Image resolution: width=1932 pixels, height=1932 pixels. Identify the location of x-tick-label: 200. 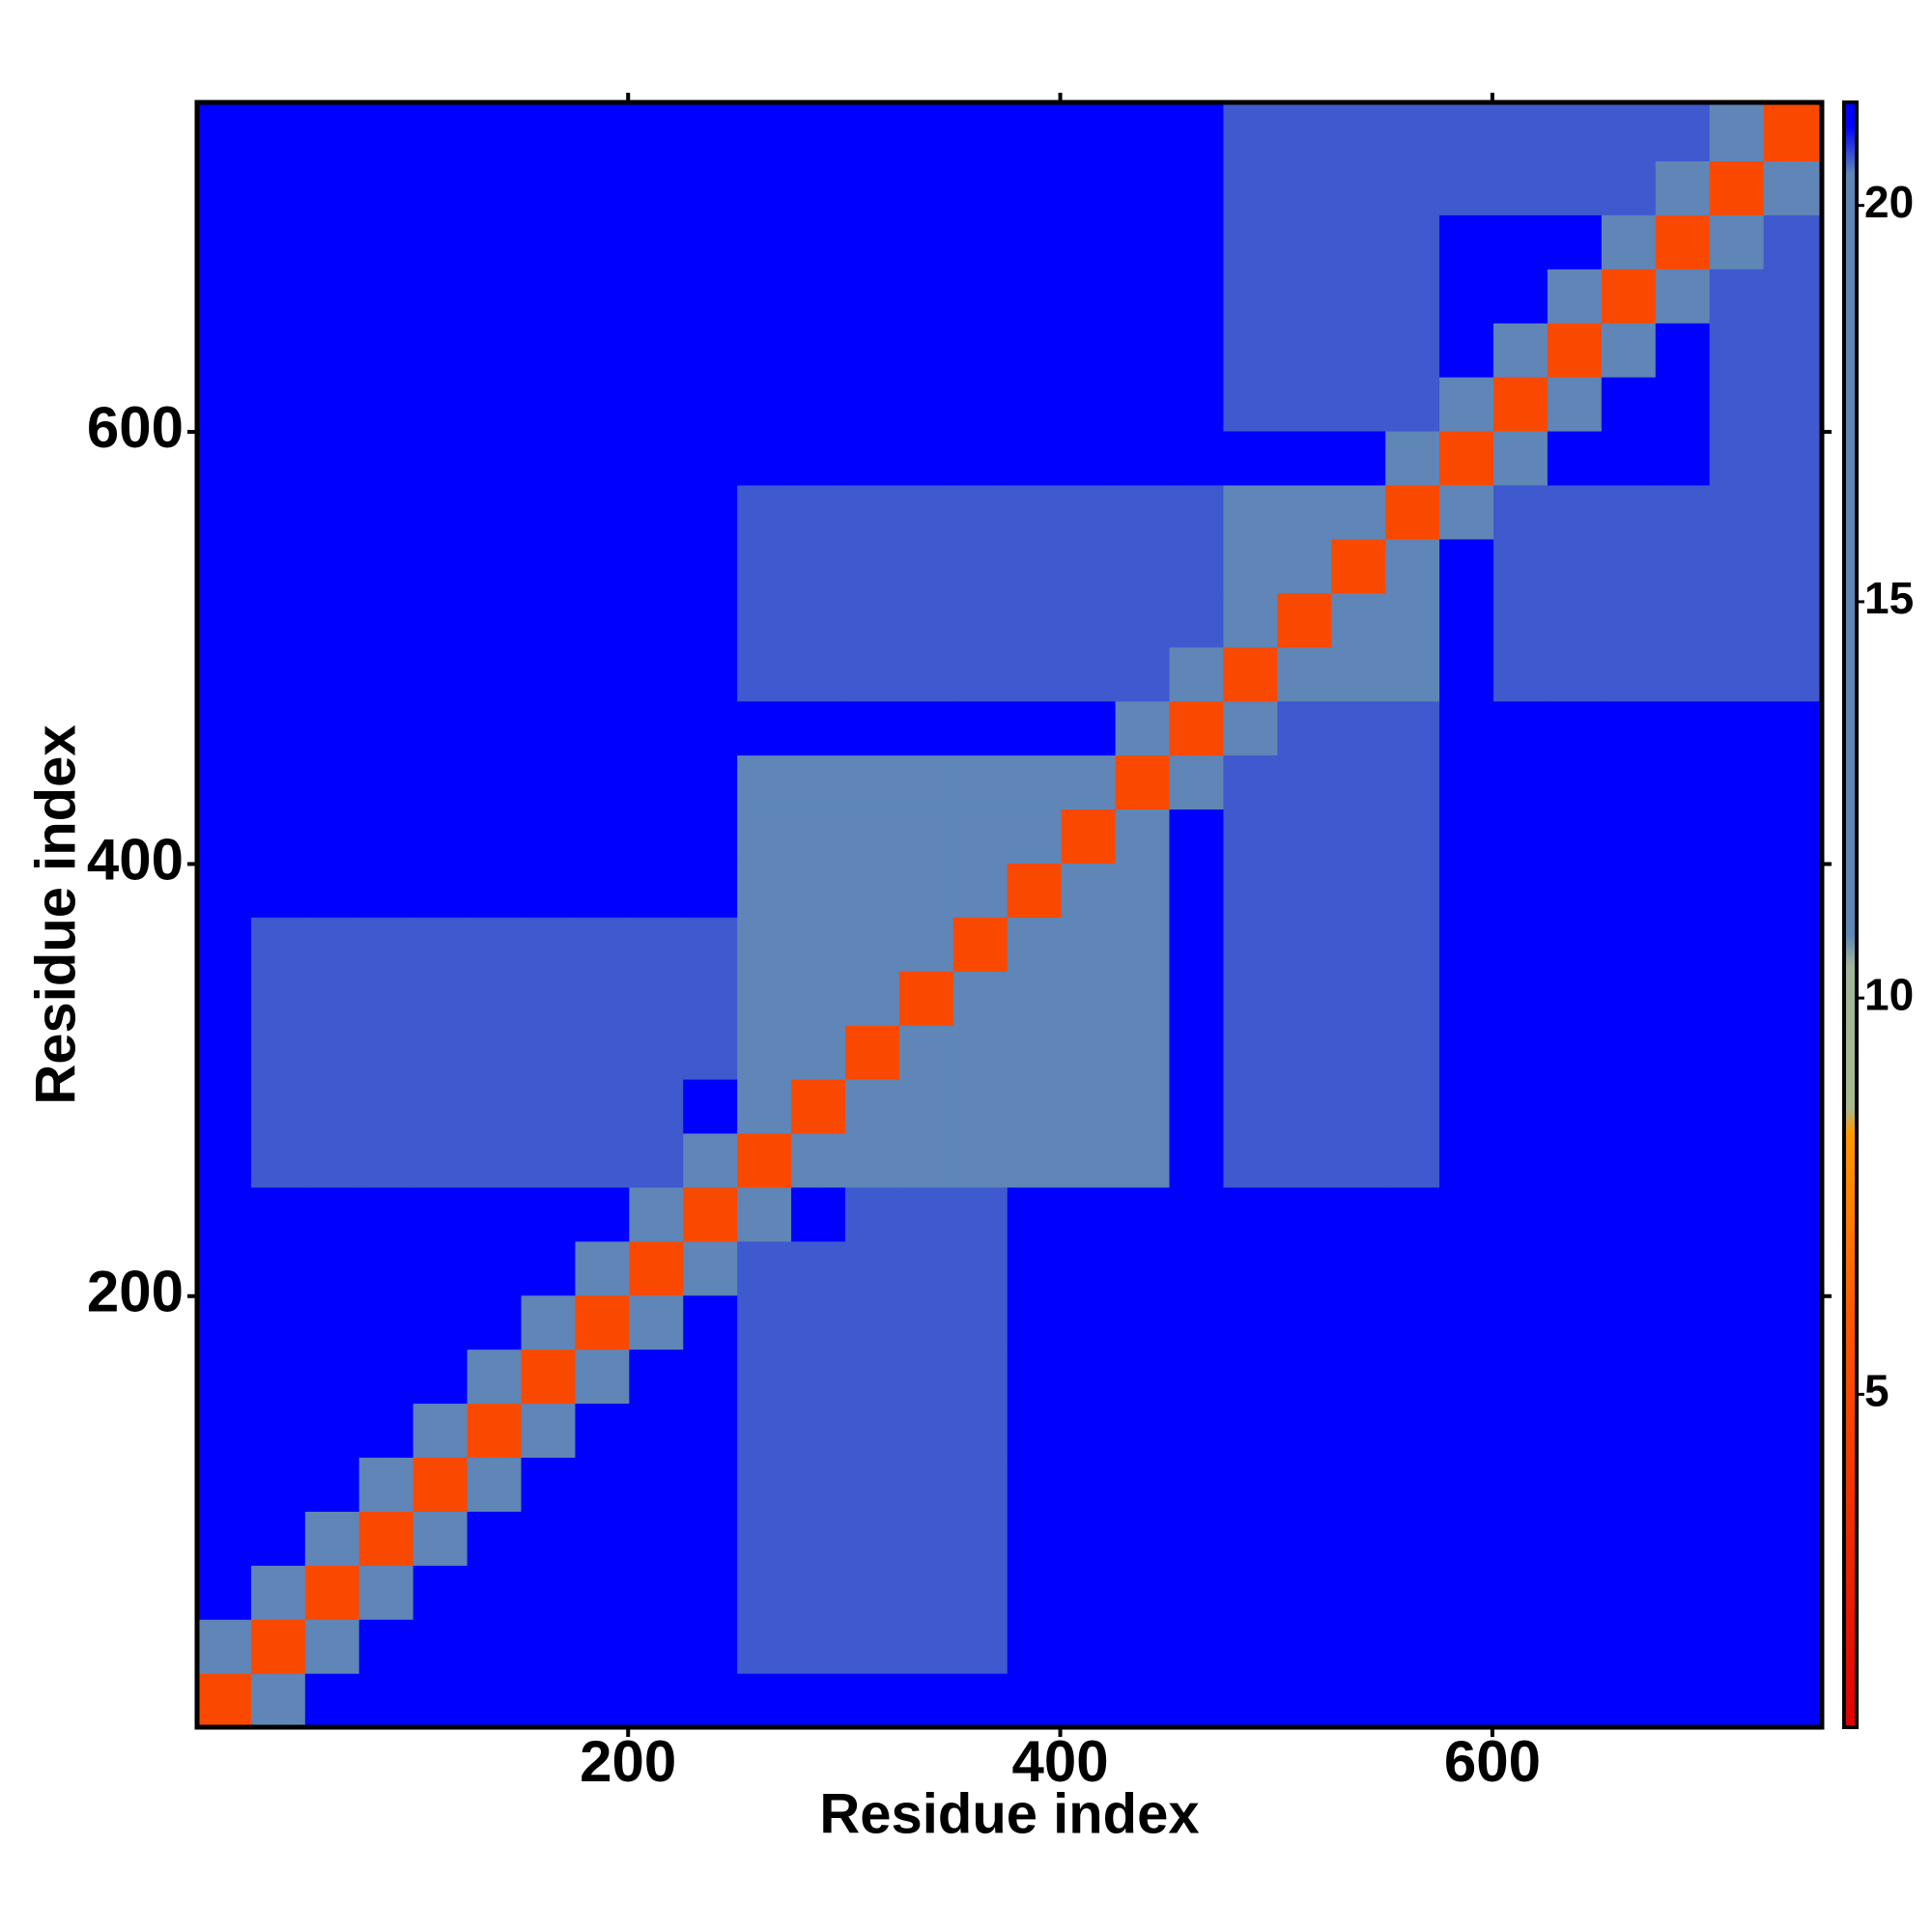
(628, 1761).